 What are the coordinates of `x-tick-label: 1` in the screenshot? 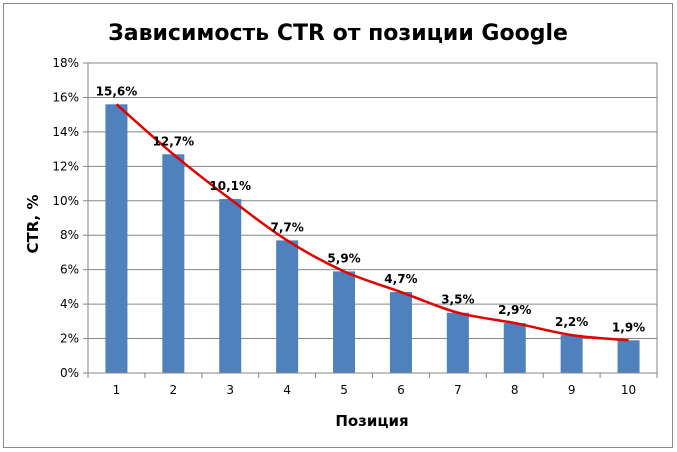 It's located at (117, 390).